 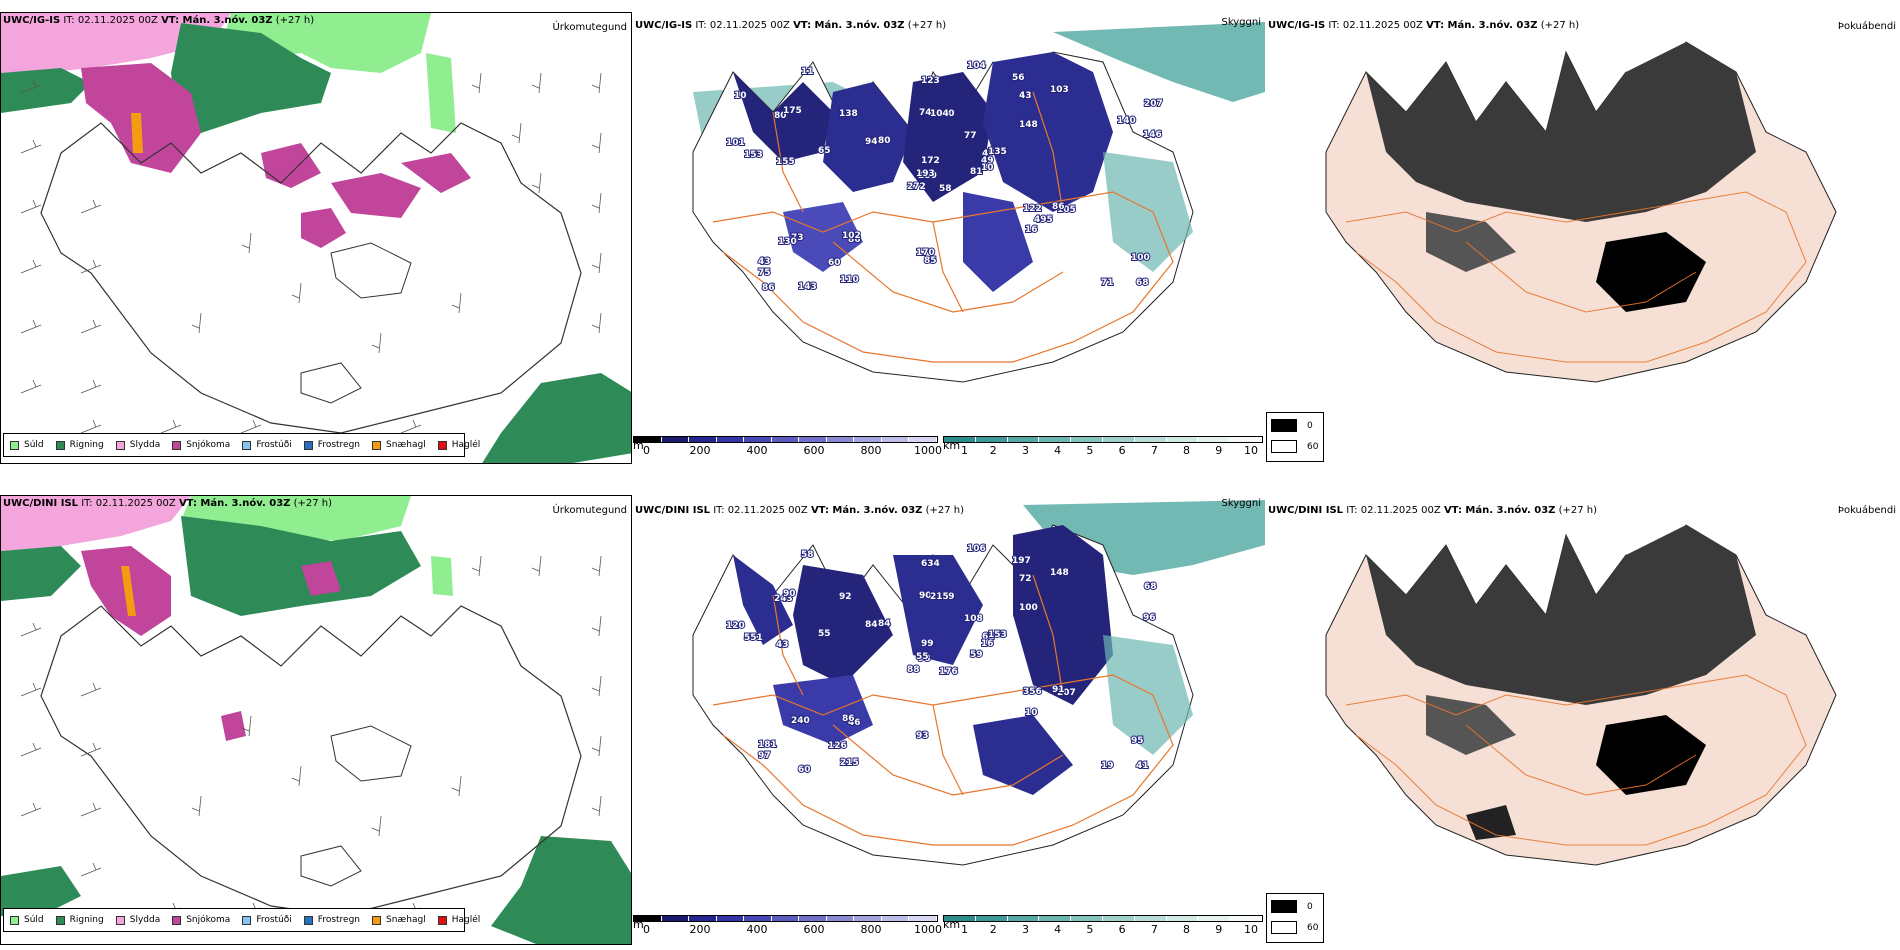 I want to click on colorbar-tick-label: 5, so click(x=1090, y=450).